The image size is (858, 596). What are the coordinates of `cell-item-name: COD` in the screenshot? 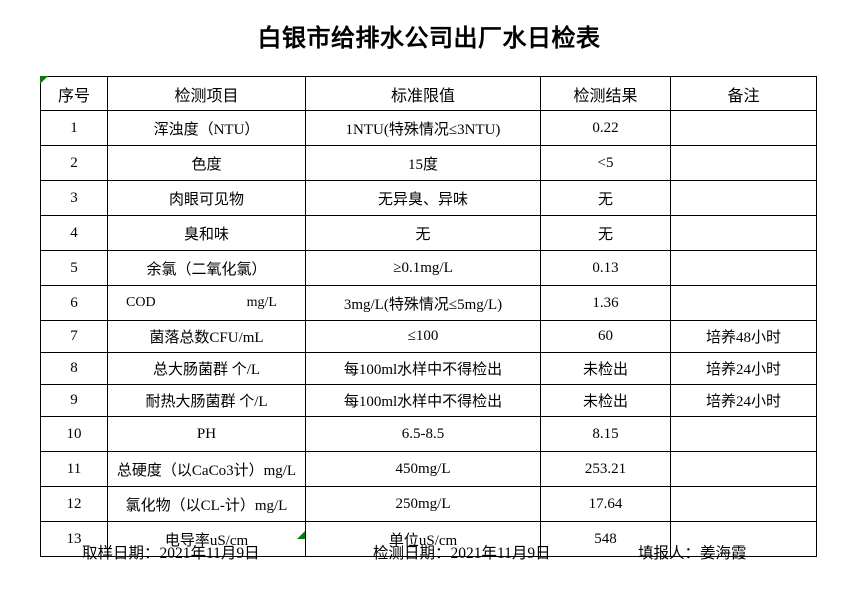 It's located at (141, 302).